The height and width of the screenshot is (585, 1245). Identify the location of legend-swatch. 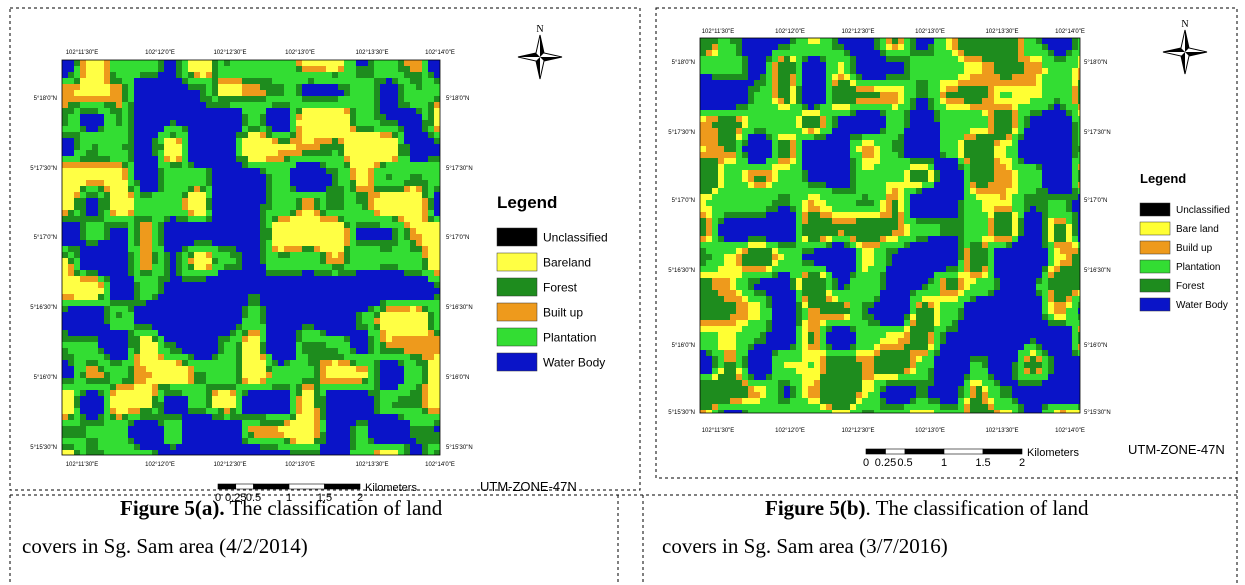
(517, 287).